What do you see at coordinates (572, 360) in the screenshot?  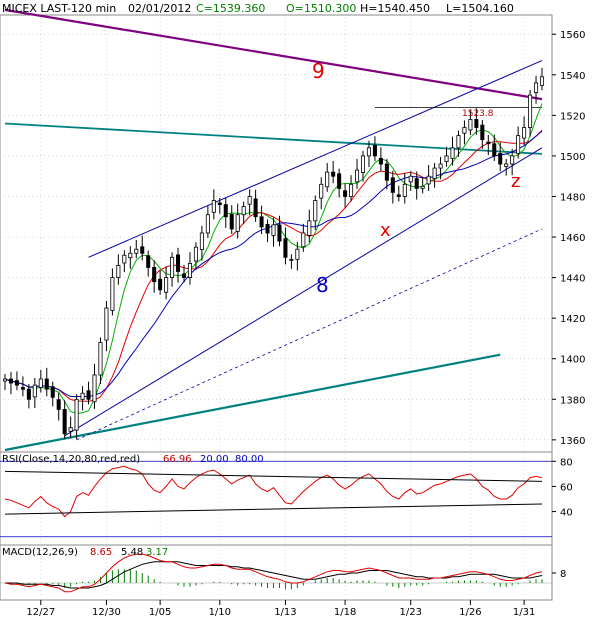 I see `price-tick-label: 1400` at bounding box center [572, 360].